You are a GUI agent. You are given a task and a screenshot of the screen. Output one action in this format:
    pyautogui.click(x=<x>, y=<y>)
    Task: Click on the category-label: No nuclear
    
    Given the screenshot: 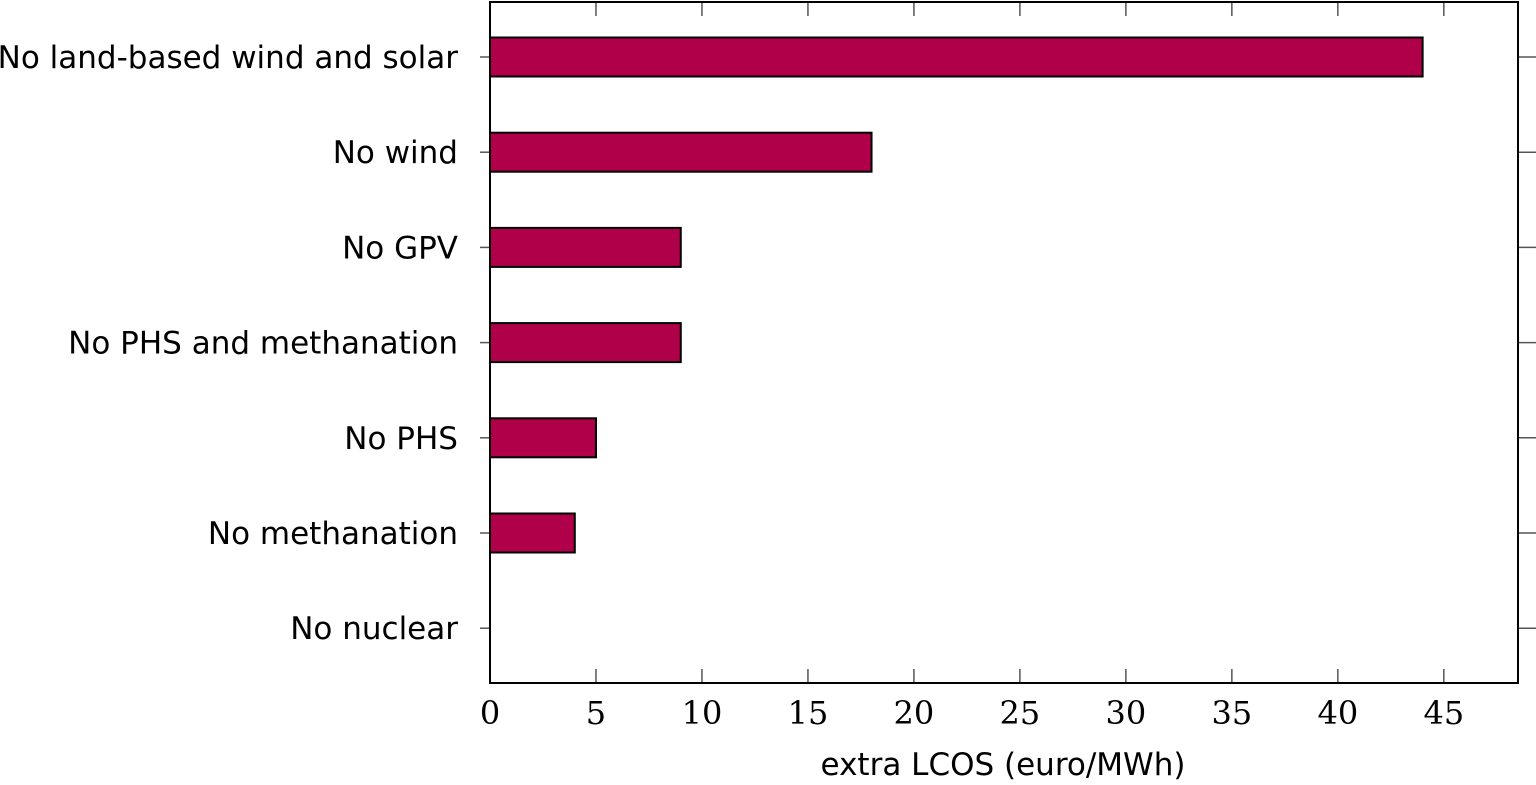 What is the action you would take?
    pyautogui.click(x=374, y=629)
    